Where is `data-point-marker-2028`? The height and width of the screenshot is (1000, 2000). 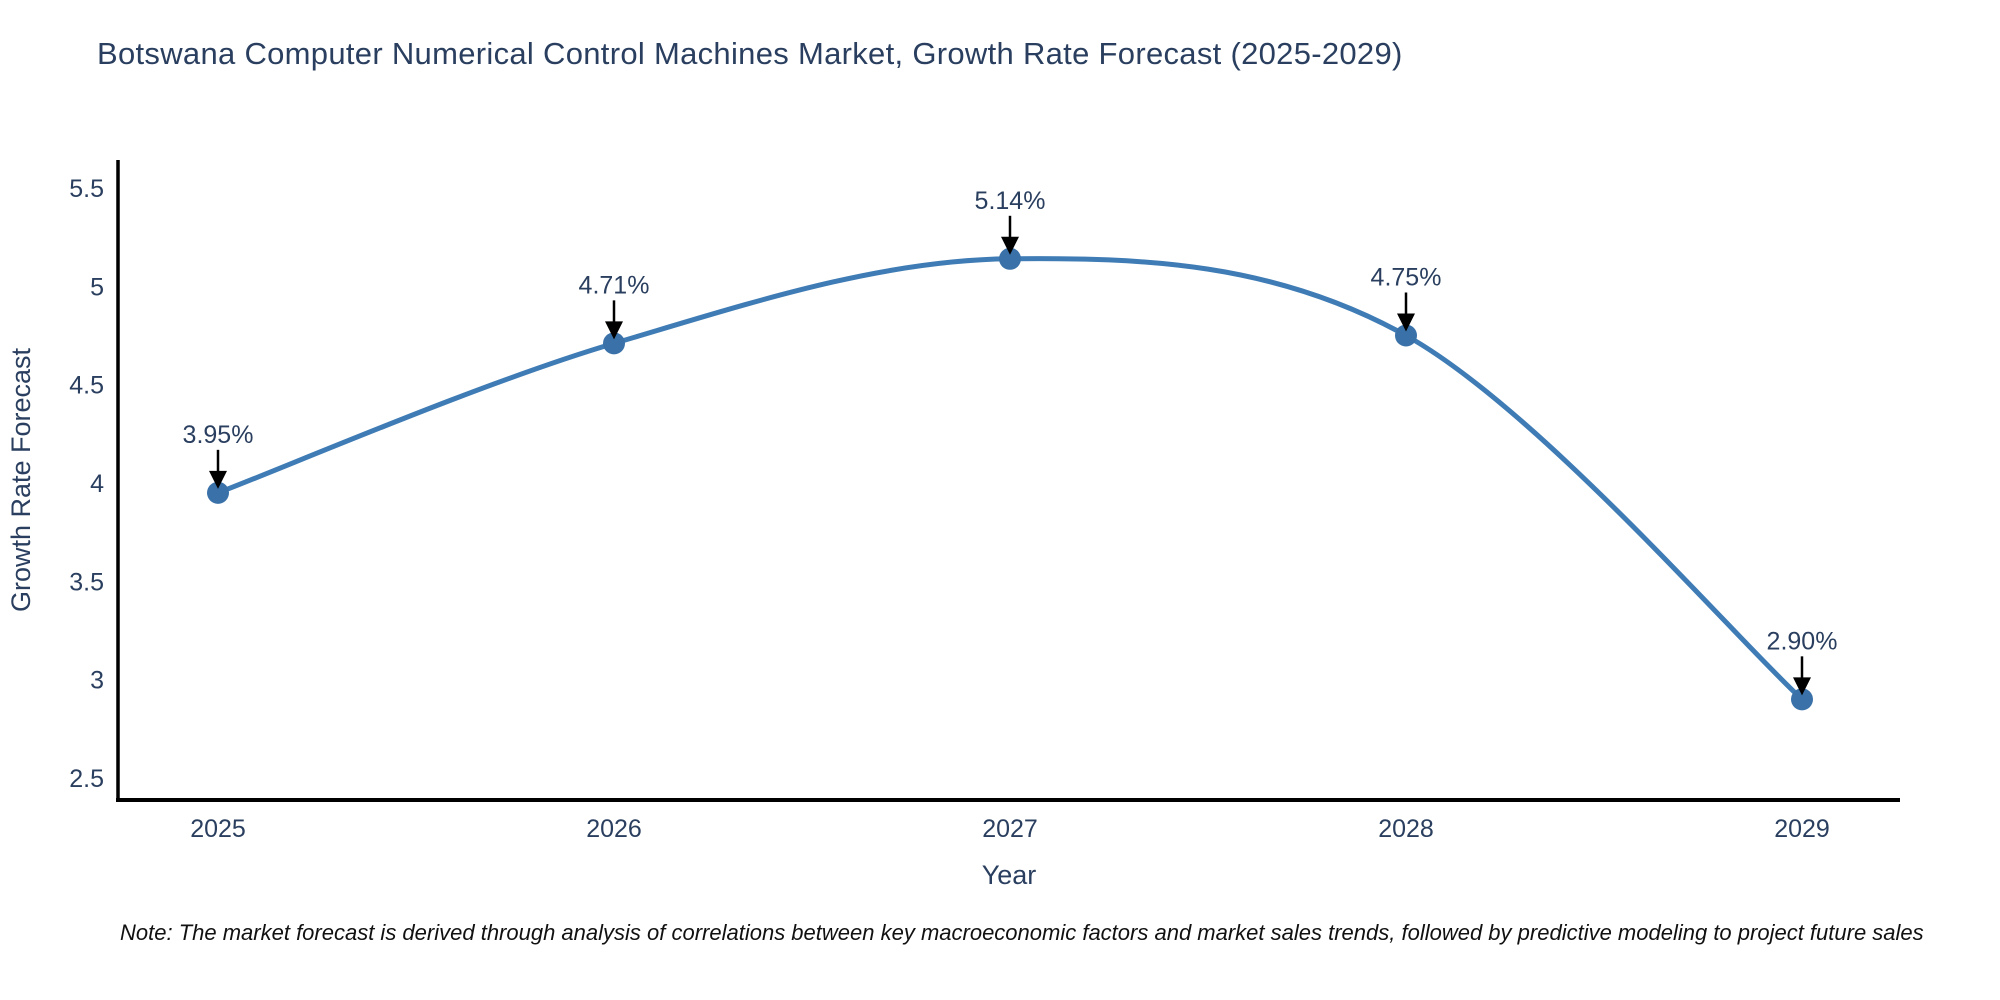
data-point-marker-2028 is located at coordinates (1406, 335).